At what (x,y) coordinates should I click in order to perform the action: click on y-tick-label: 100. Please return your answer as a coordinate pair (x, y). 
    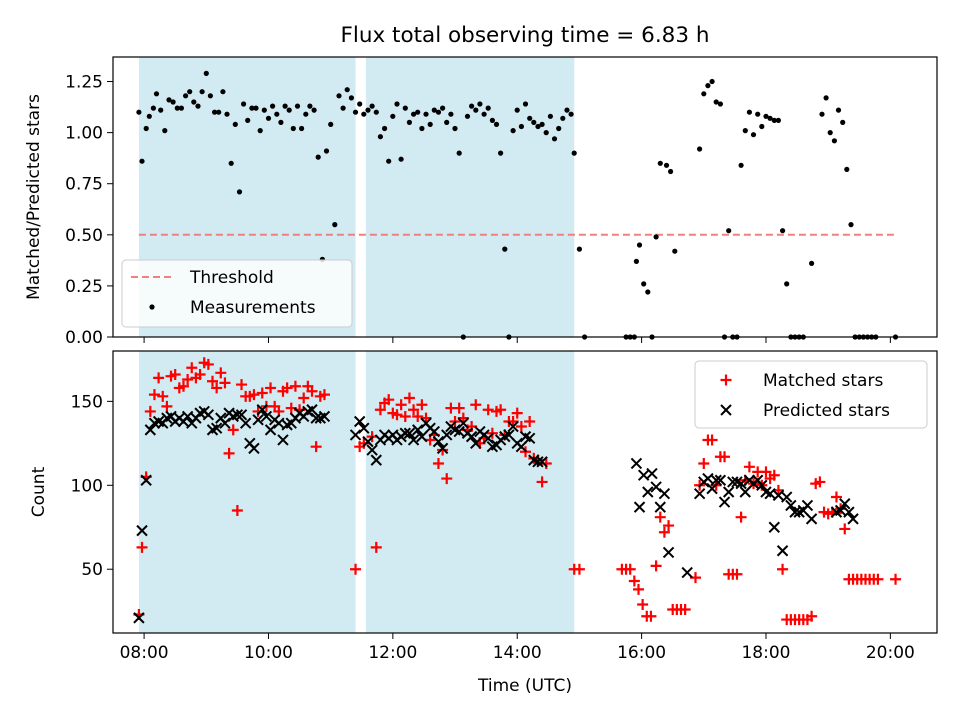
    Looking at the image, I should click on (87, 486).